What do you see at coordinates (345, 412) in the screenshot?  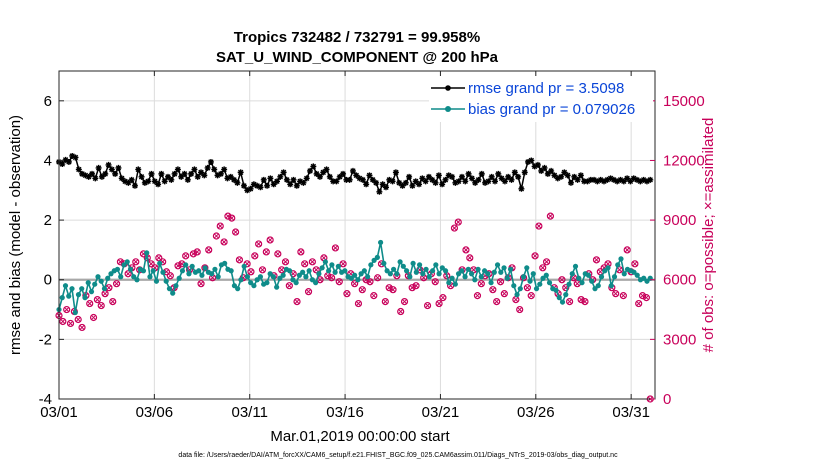 I see `x-tick-label: 03/16` at bounding box center [345, 412].